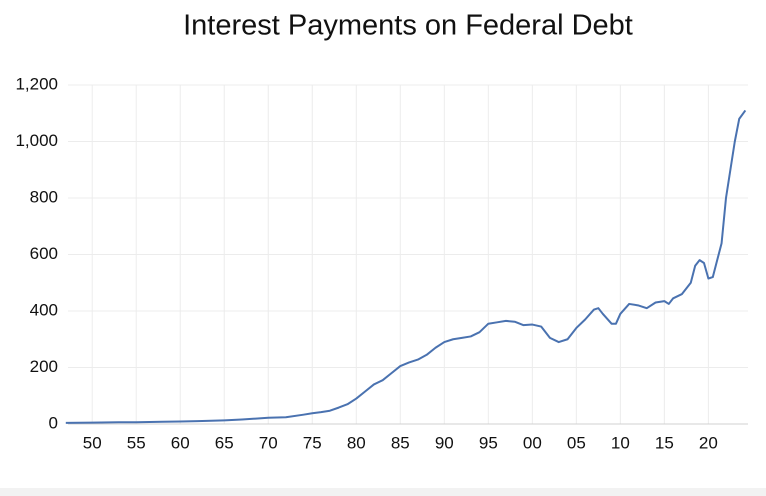 Image resolution: width=766 pixels, height=496 pixels. I want to click on x-tick-label: 50, so click(92, 442).